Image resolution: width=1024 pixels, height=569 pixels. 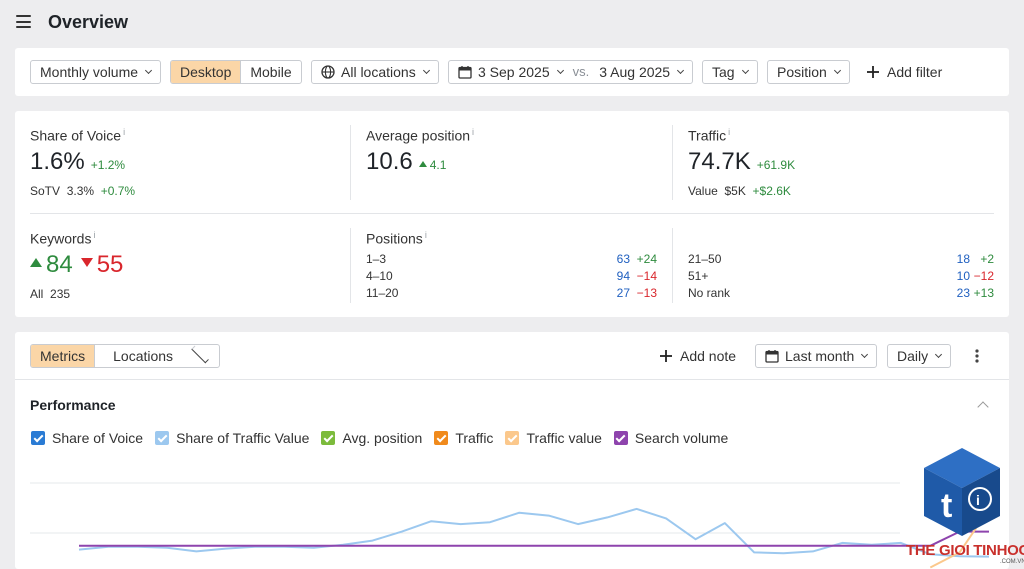 I want to click on position-count: 23, so click(x=963, y=293).